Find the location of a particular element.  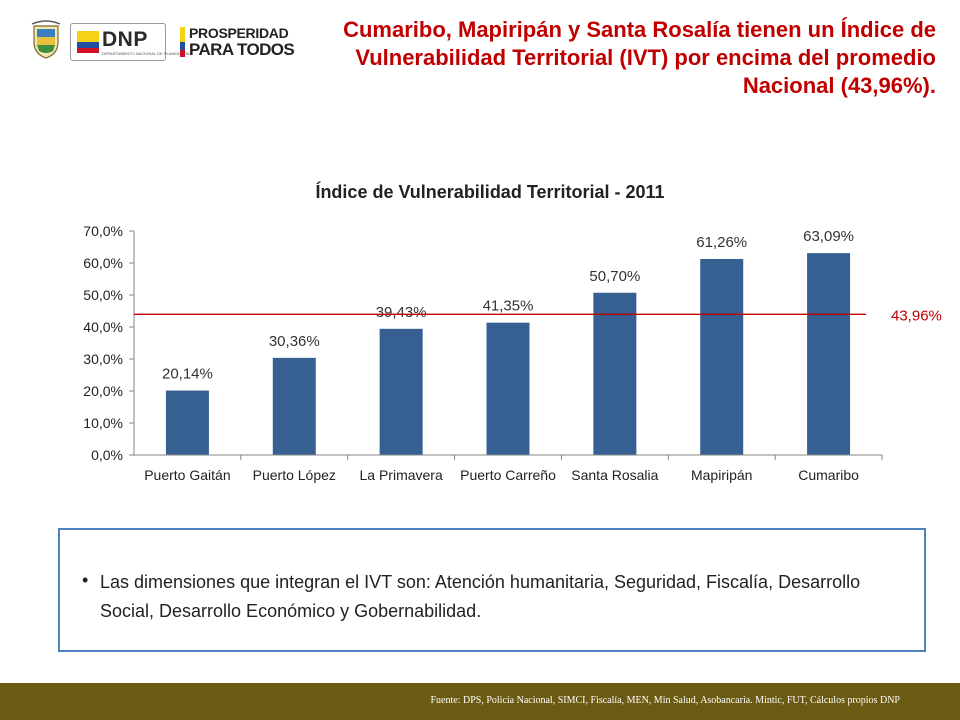

prosperidad-logo-line1: PROSPERIDAD is located at coordinates (239, 33).